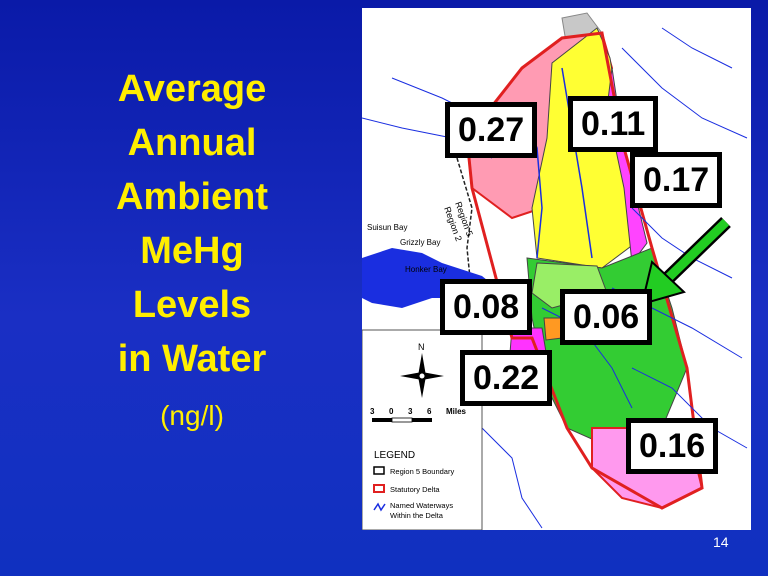  I want to click on scale-num-2: 3, so click(410, 411).